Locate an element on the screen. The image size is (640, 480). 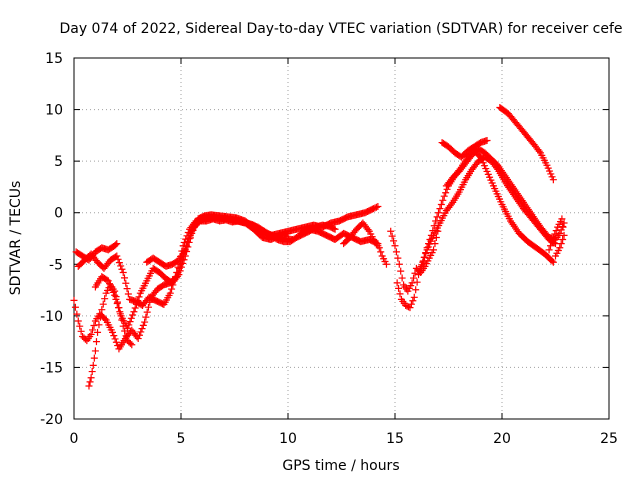
series-track-m is located at coordinates (464, 149).